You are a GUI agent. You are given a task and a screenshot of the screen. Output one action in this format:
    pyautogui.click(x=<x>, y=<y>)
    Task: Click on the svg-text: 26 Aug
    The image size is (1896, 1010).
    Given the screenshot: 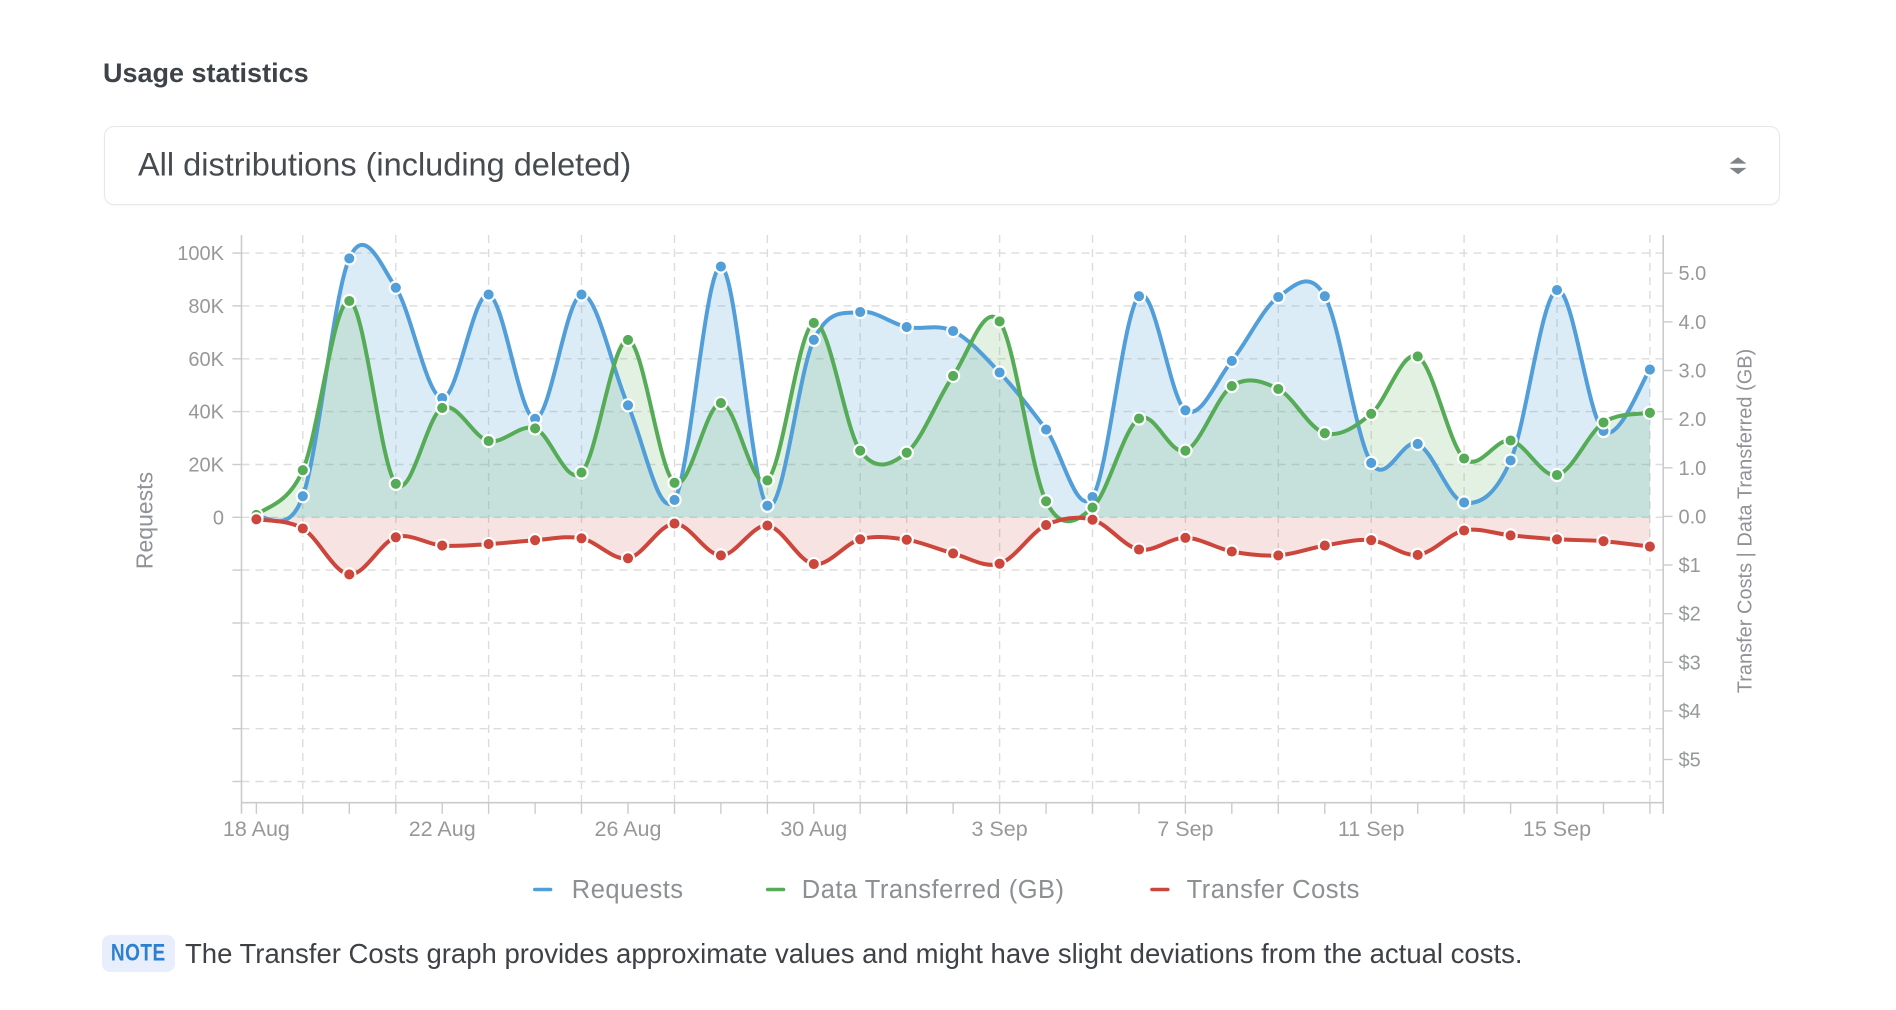 What is the action you would take?
    pyautogui.click(x=628, y=829)
    